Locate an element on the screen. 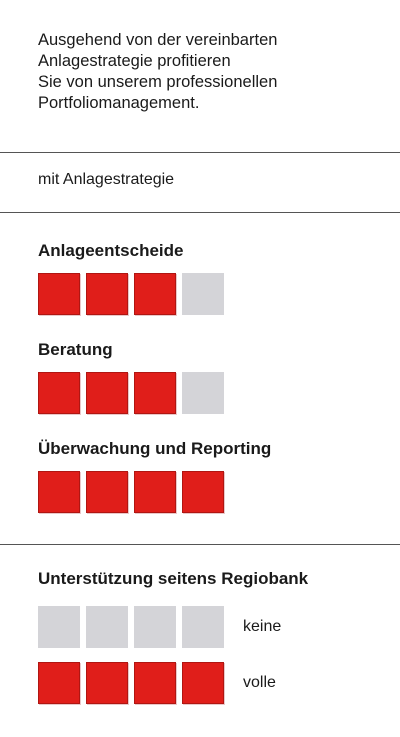 The height and width of the screenshot is (737, 400). intro-line: Portfoliomanagement. is located at coordinates (119, 103).